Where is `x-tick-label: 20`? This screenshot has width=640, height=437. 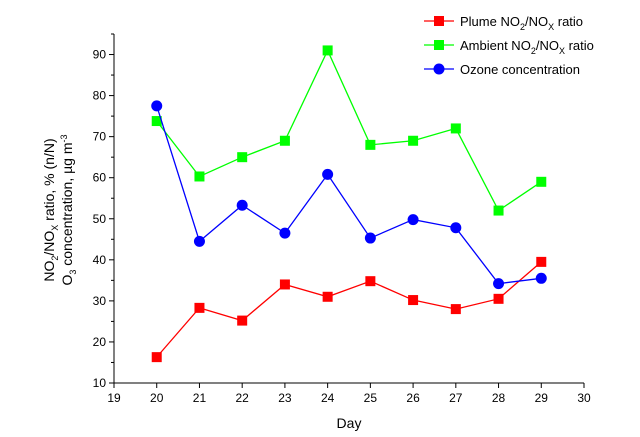
x-tick-label: 20 is located at coordinates (157, 398).